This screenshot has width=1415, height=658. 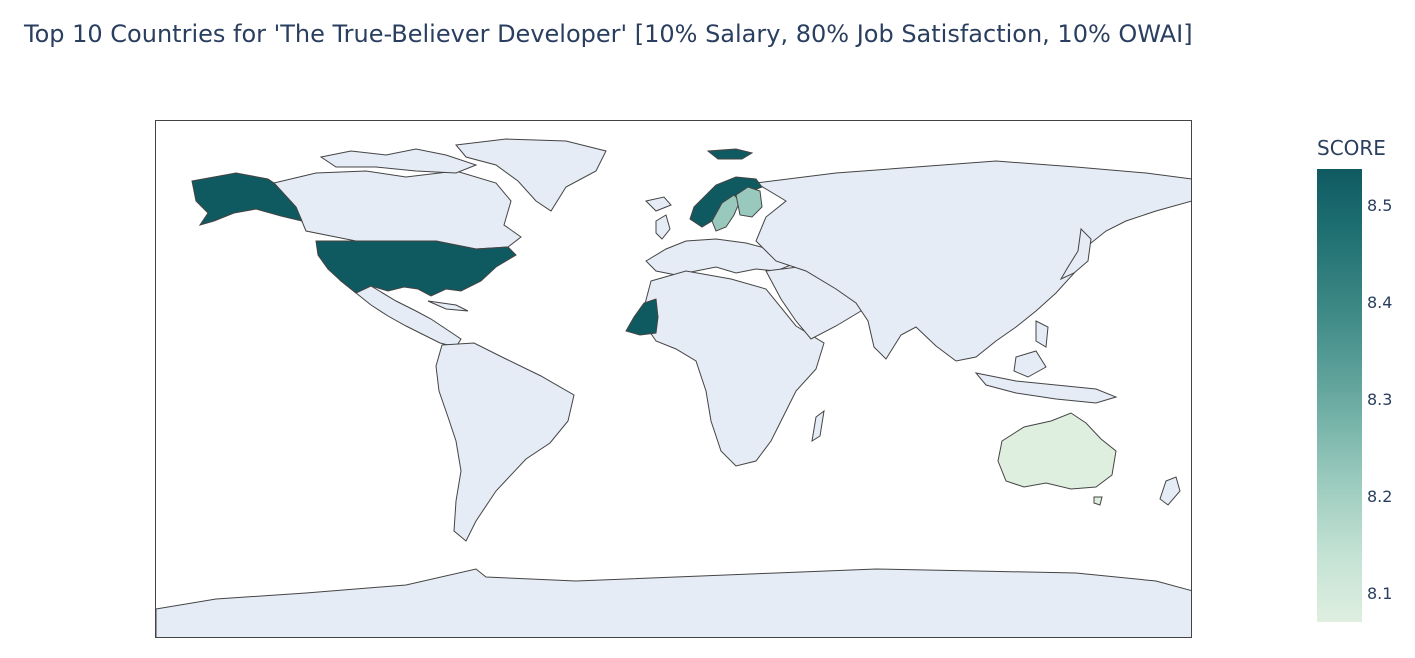 I want to click on colorbar, so click(x=1339, y=395).